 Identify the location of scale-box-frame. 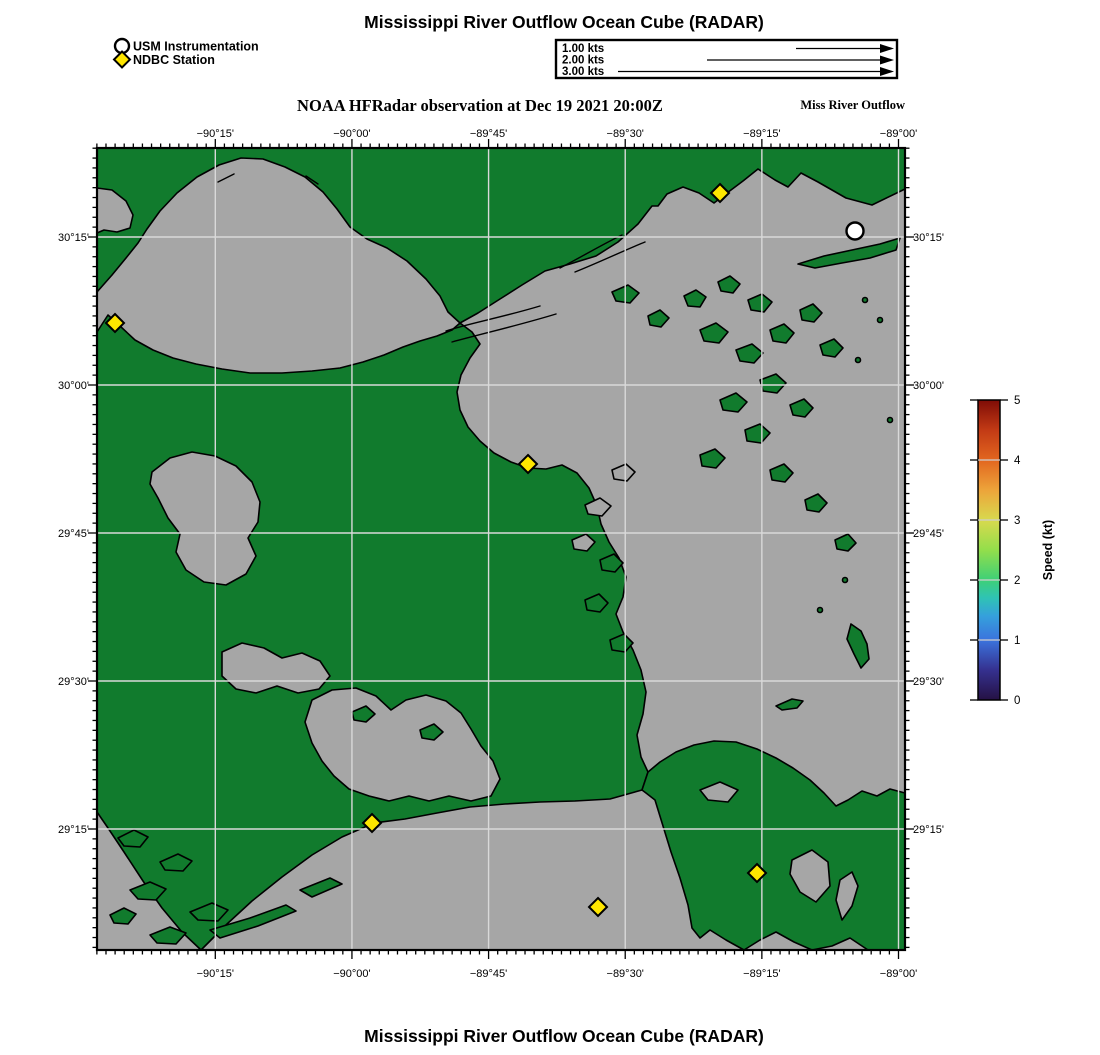
(726, 59).